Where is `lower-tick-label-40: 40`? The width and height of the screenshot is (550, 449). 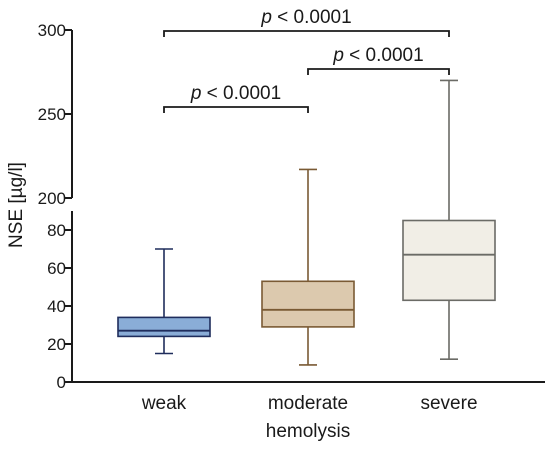
lower-tick-label-40: 40 is located at coordinates (56, 306).